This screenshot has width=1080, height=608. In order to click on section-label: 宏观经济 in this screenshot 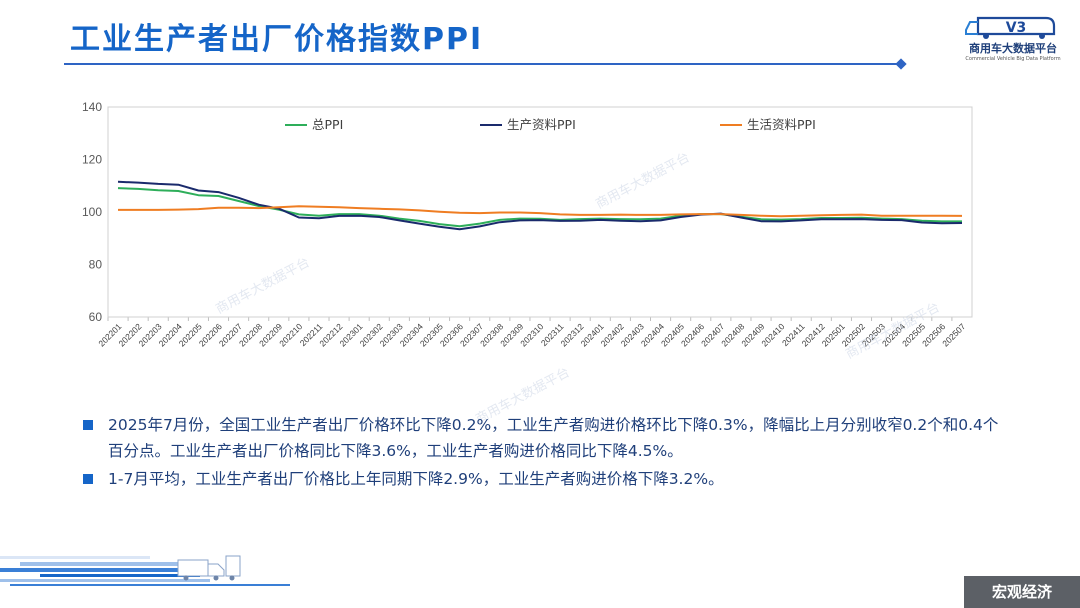, I will do `click(1022, 592)`.